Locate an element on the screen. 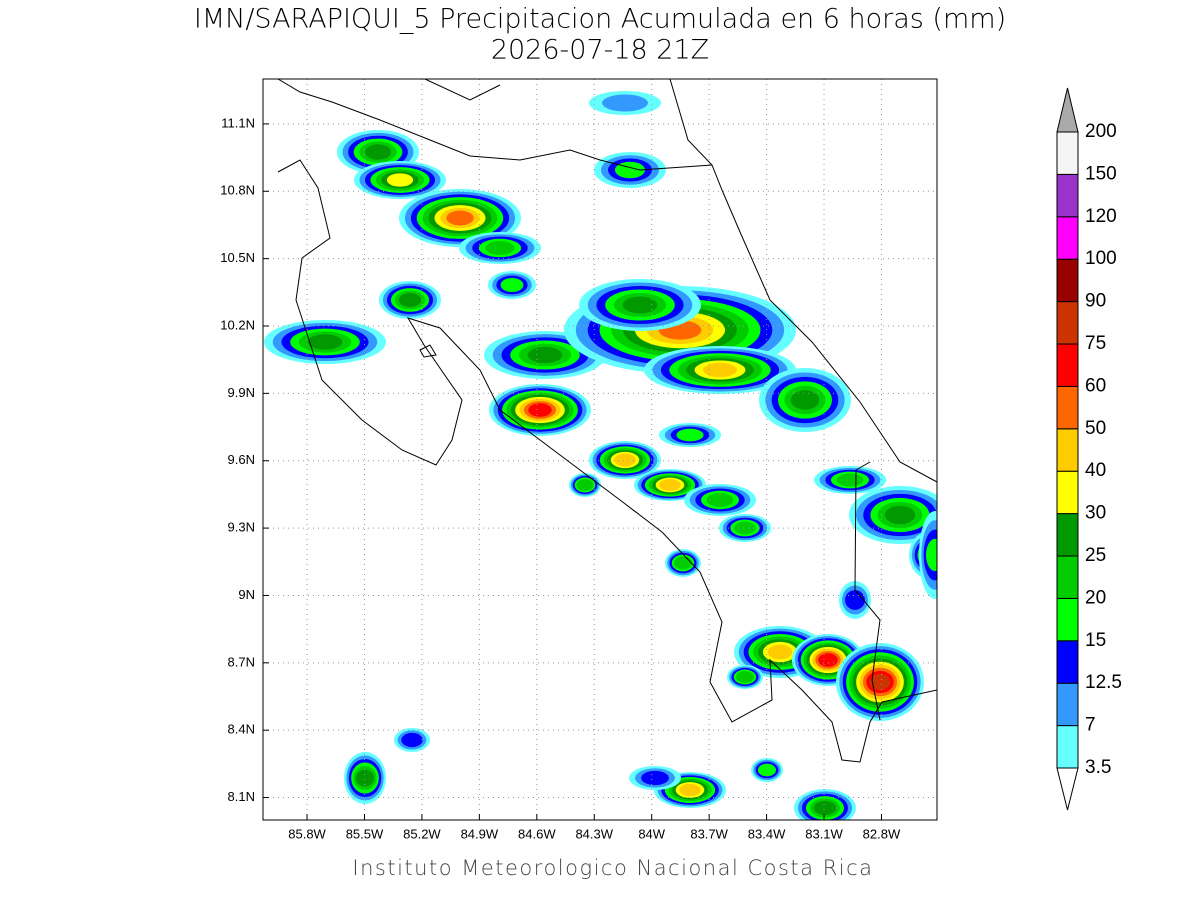 Image resolution: width=1200 pixels, height=904 pixels. colorbar-label: 100 is located at coordinates (1101, 258).